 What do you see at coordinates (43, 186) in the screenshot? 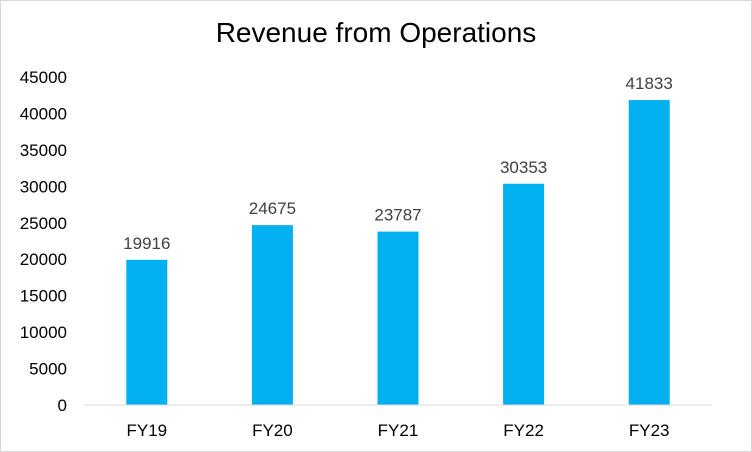
I see `y-tick-label: 30000` at bounding box center [43, 186].